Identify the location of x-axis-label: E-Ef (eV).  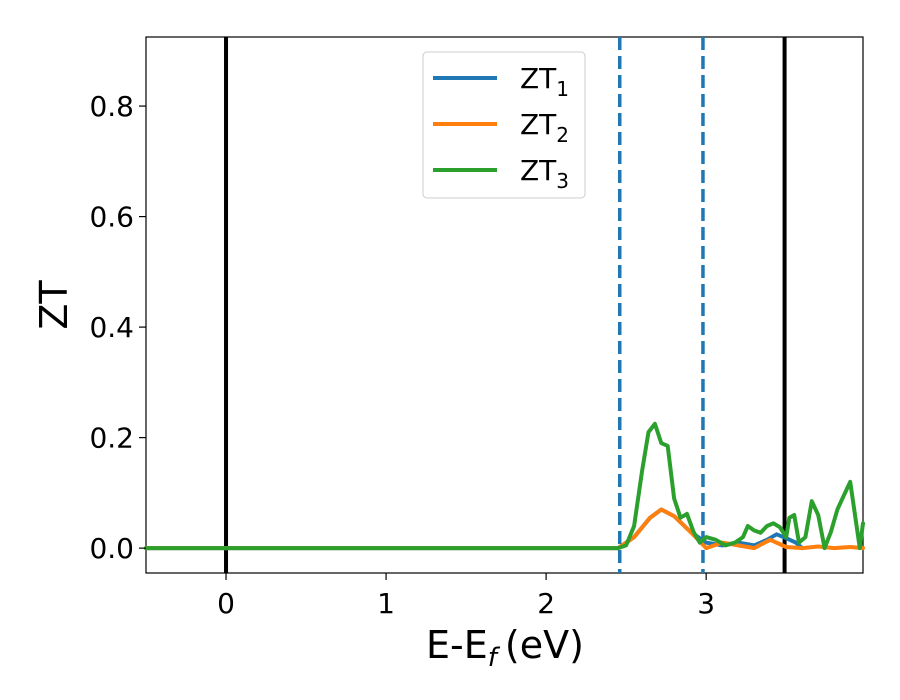
(505, 648).